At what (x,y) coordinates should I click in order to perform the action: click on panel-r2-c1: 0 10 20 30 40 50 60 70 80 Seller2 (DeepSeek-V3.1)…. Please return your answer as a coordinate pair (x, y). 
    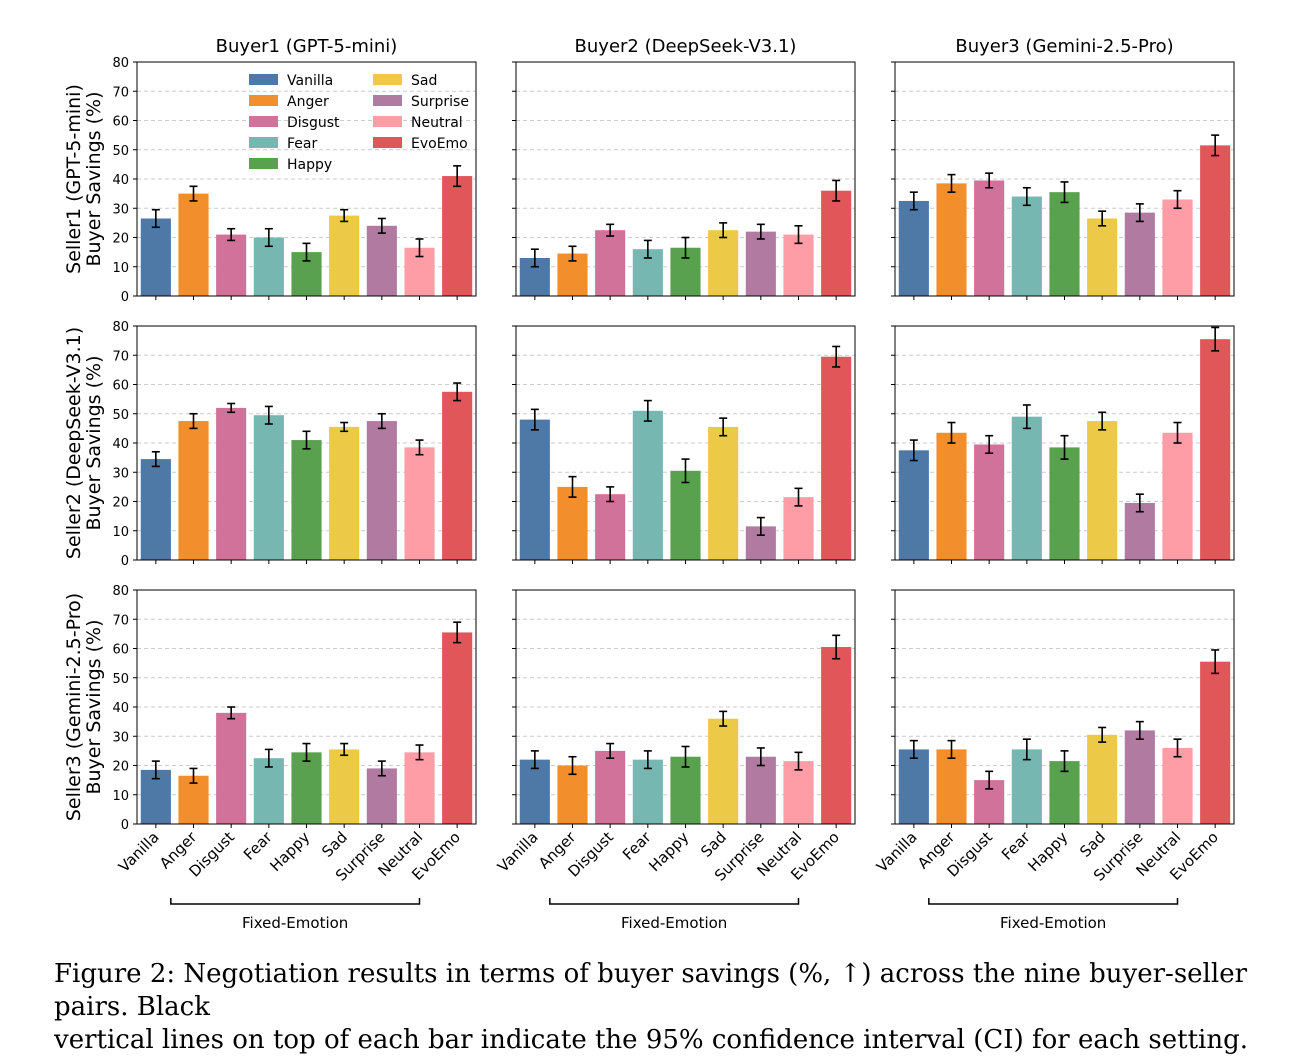
    Looking at the image, I should click on (270, 444).